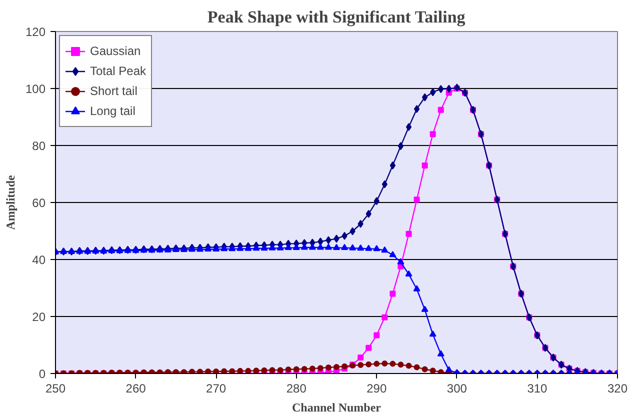  What do you see at coordinates (39, 260) in the screenshot?
I see `y-tick-label: 40` at bounding box center [39, 260].